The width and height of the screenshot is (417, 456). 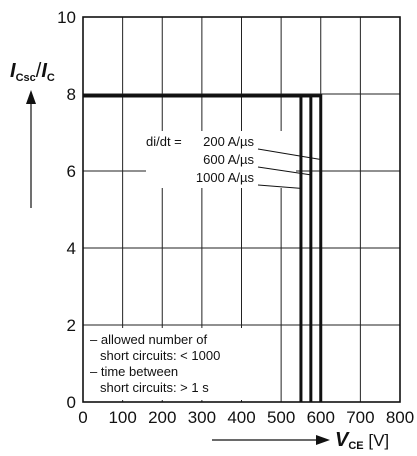 I want to click on x-tick-label: 300, so click(x=202, y=417).